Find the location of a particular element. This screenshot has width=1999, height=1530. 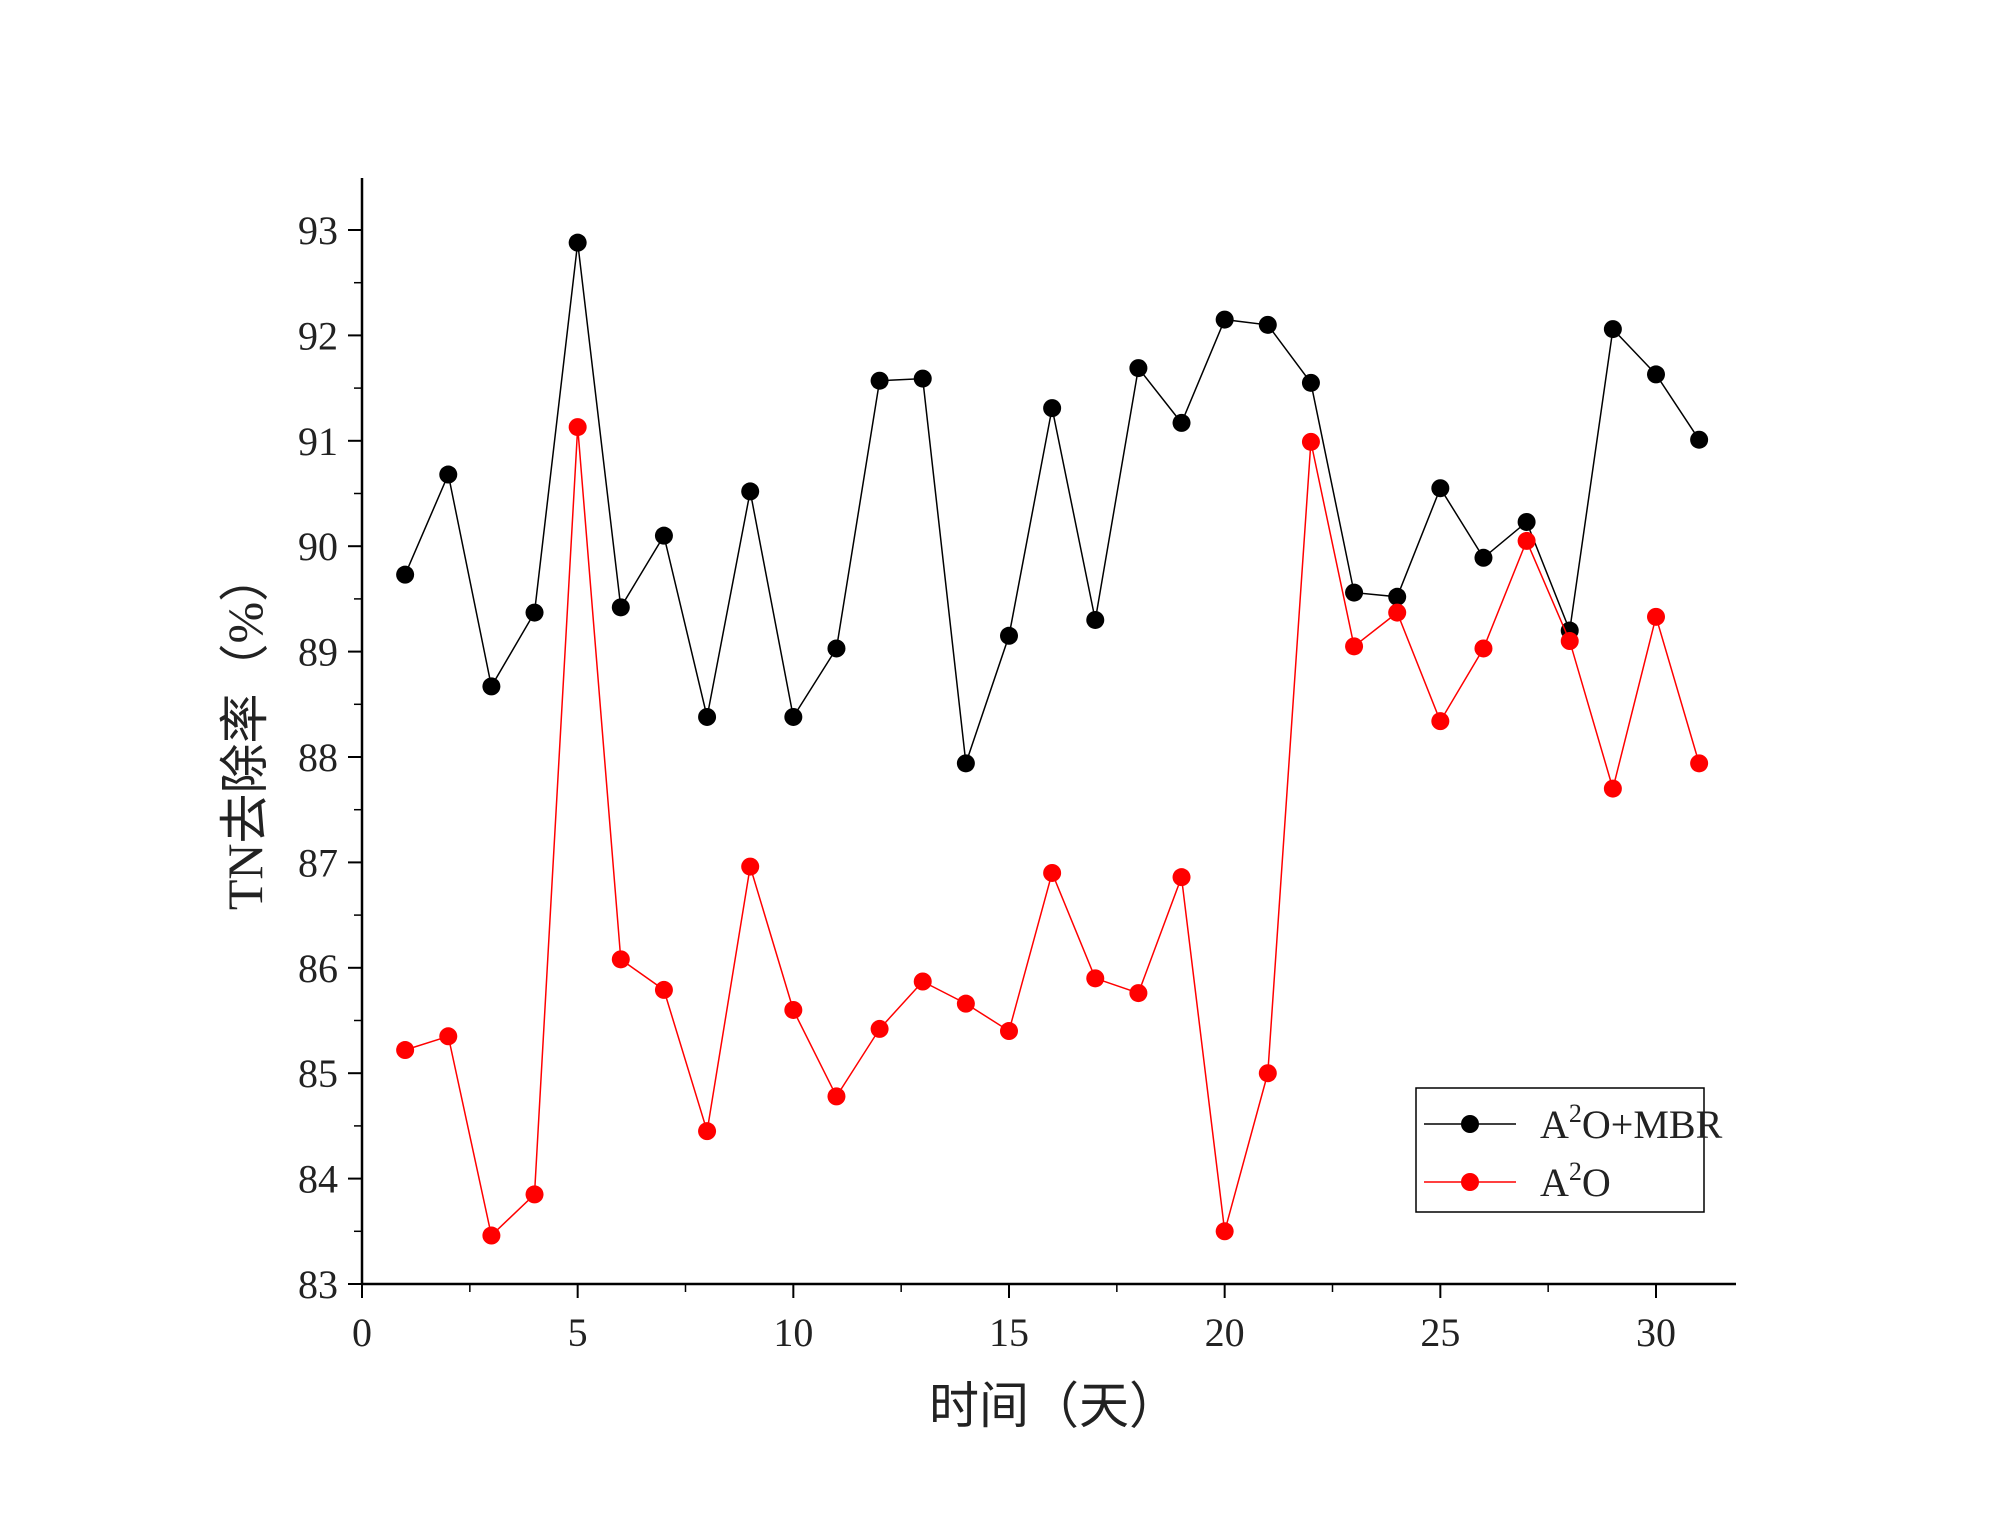

x-tick-label: 25 is located at coordinates (1440, 1332).